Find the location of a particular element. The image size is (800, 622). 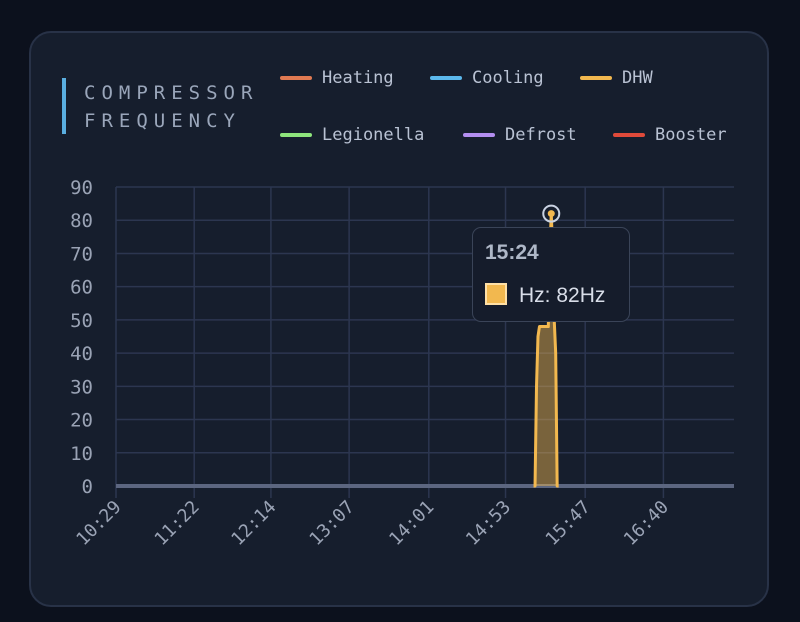

x-tick-label: 15:47 is located at coordinates (568, 523).